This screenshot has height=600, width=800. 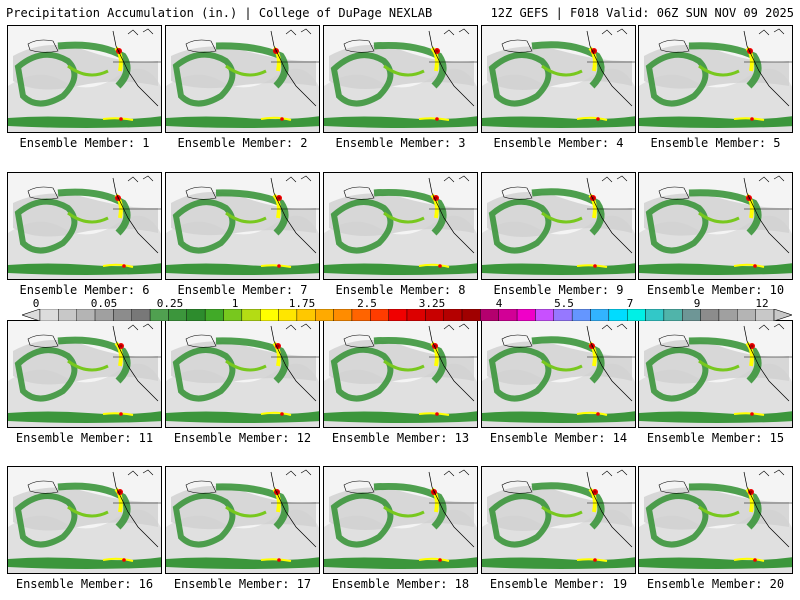 What do you see at coordinates (564, 303) in the screenshot?
I see `colorbar-label: 5.5` at bounding box center [564, 303].